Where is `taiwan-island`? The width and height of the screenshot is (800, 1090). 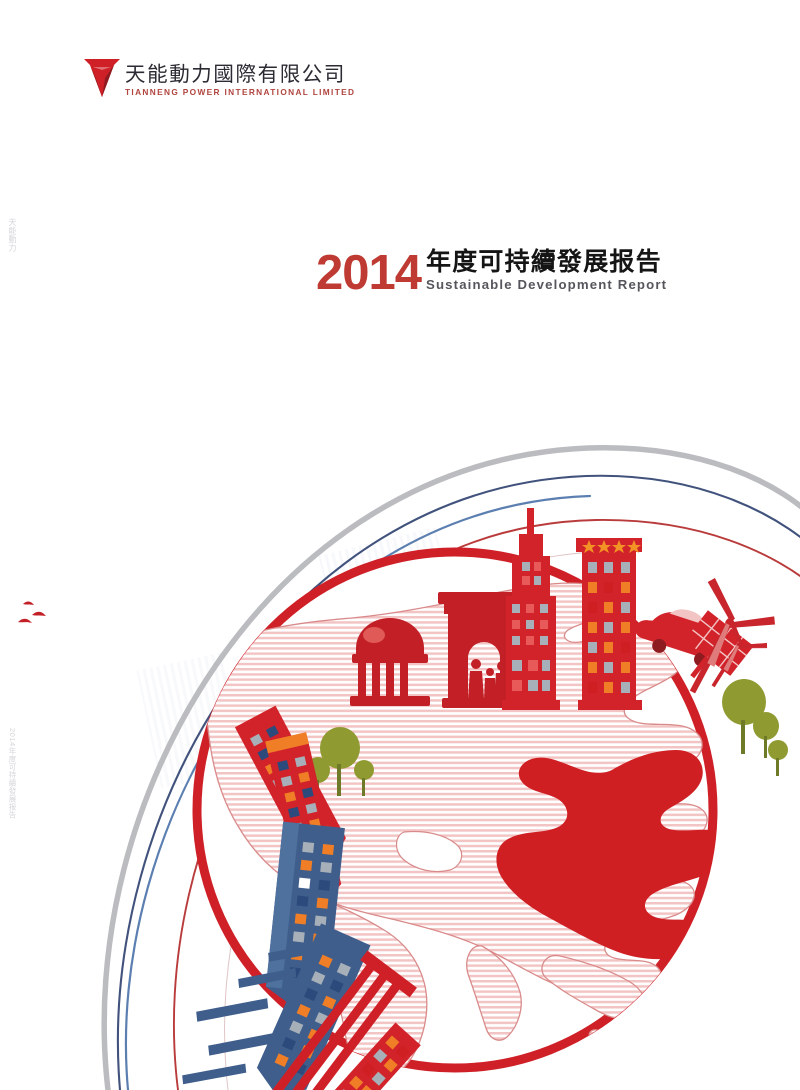 taiwan-island is located at coordinates (742, 884).